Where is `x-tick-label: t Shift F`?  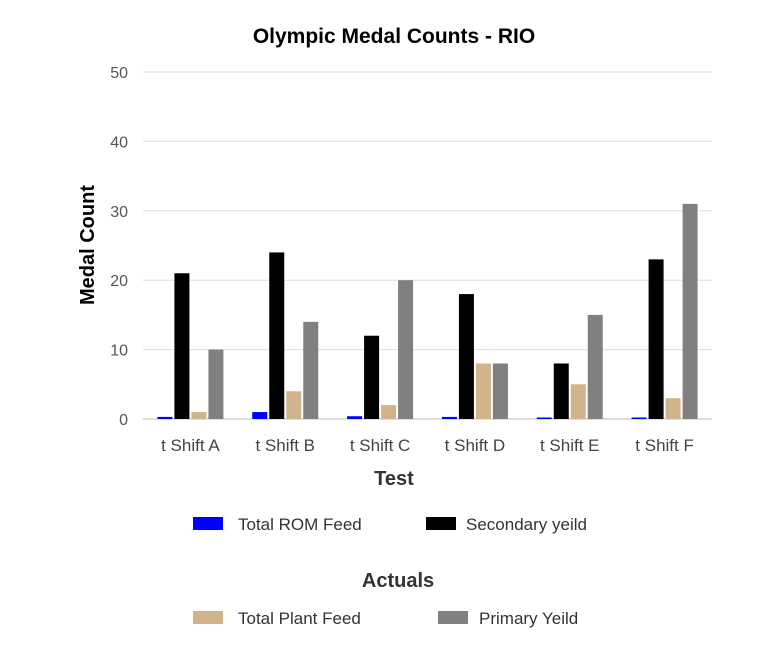
x-tick-label: t Shift F is located at coordinates (664, 445).